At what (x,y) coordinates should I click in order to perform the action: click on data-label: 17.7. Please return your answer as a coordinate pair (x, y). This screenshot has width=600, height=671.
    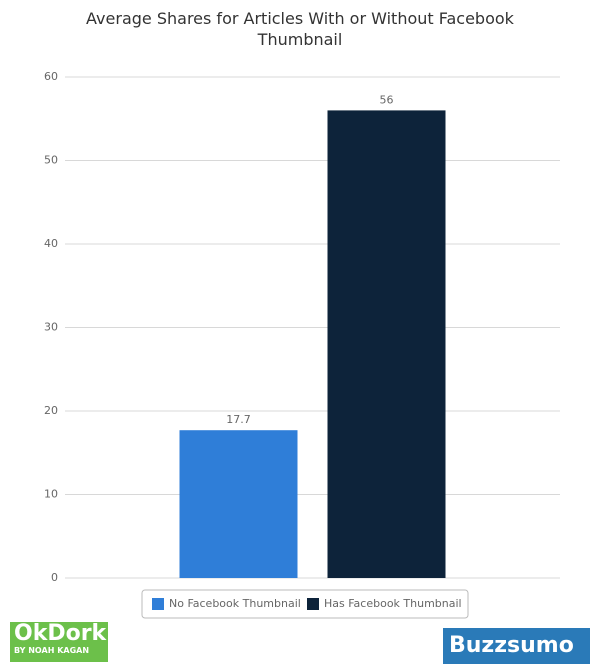
    Looking at the image, I should click on (238, 419).